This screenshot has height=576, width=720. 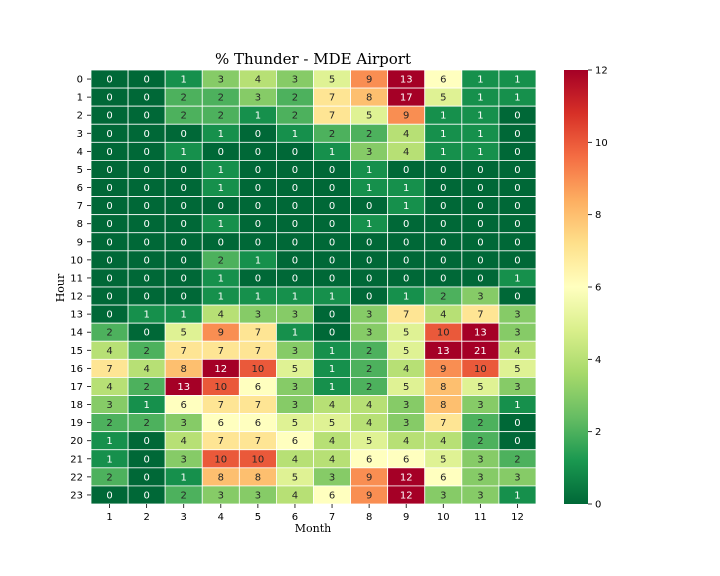 I want to click on colorbar, so click(x=576, y=287).